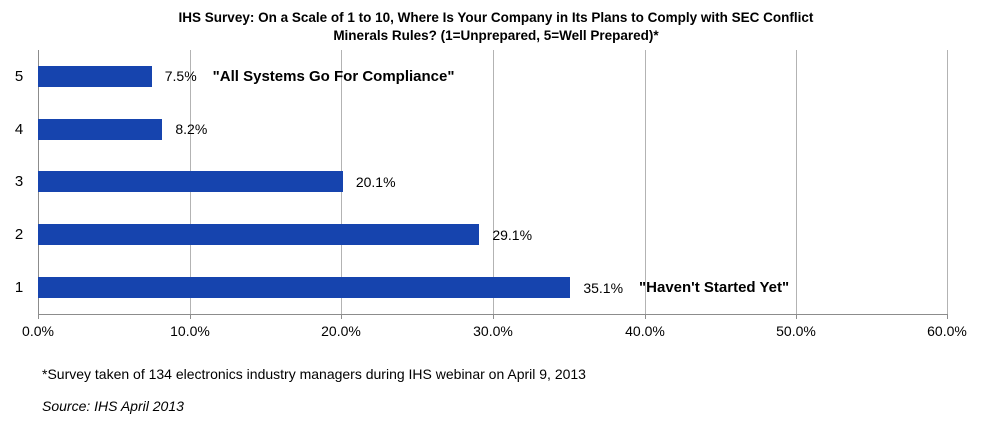 This screenshot has height=424, width=992. Describe the element at coordinates (512, 234) in the screenshot. I see `value-label: 29.1%` at that location.